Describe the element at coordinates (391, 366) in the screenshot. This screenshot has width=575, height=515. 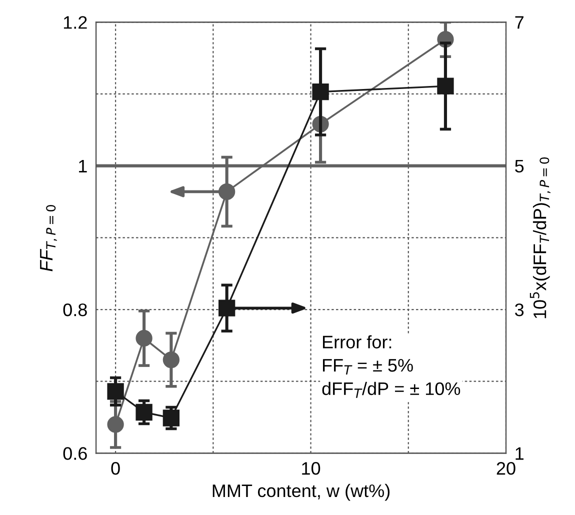
I see `annotation: Error for: FF$_{T}$ = ± 5% dFF$_{T}$/dP = ± 10%` at that location.